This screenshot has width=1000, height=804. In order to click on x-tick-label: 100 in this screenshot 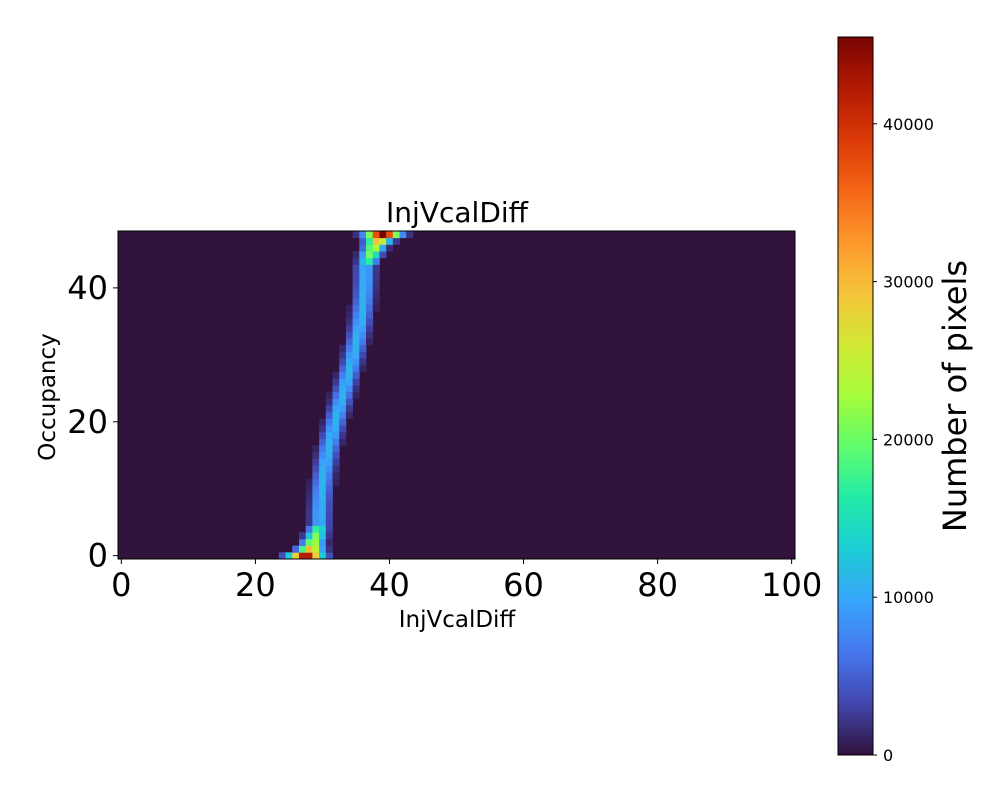, I will do `click(791, 585)`.